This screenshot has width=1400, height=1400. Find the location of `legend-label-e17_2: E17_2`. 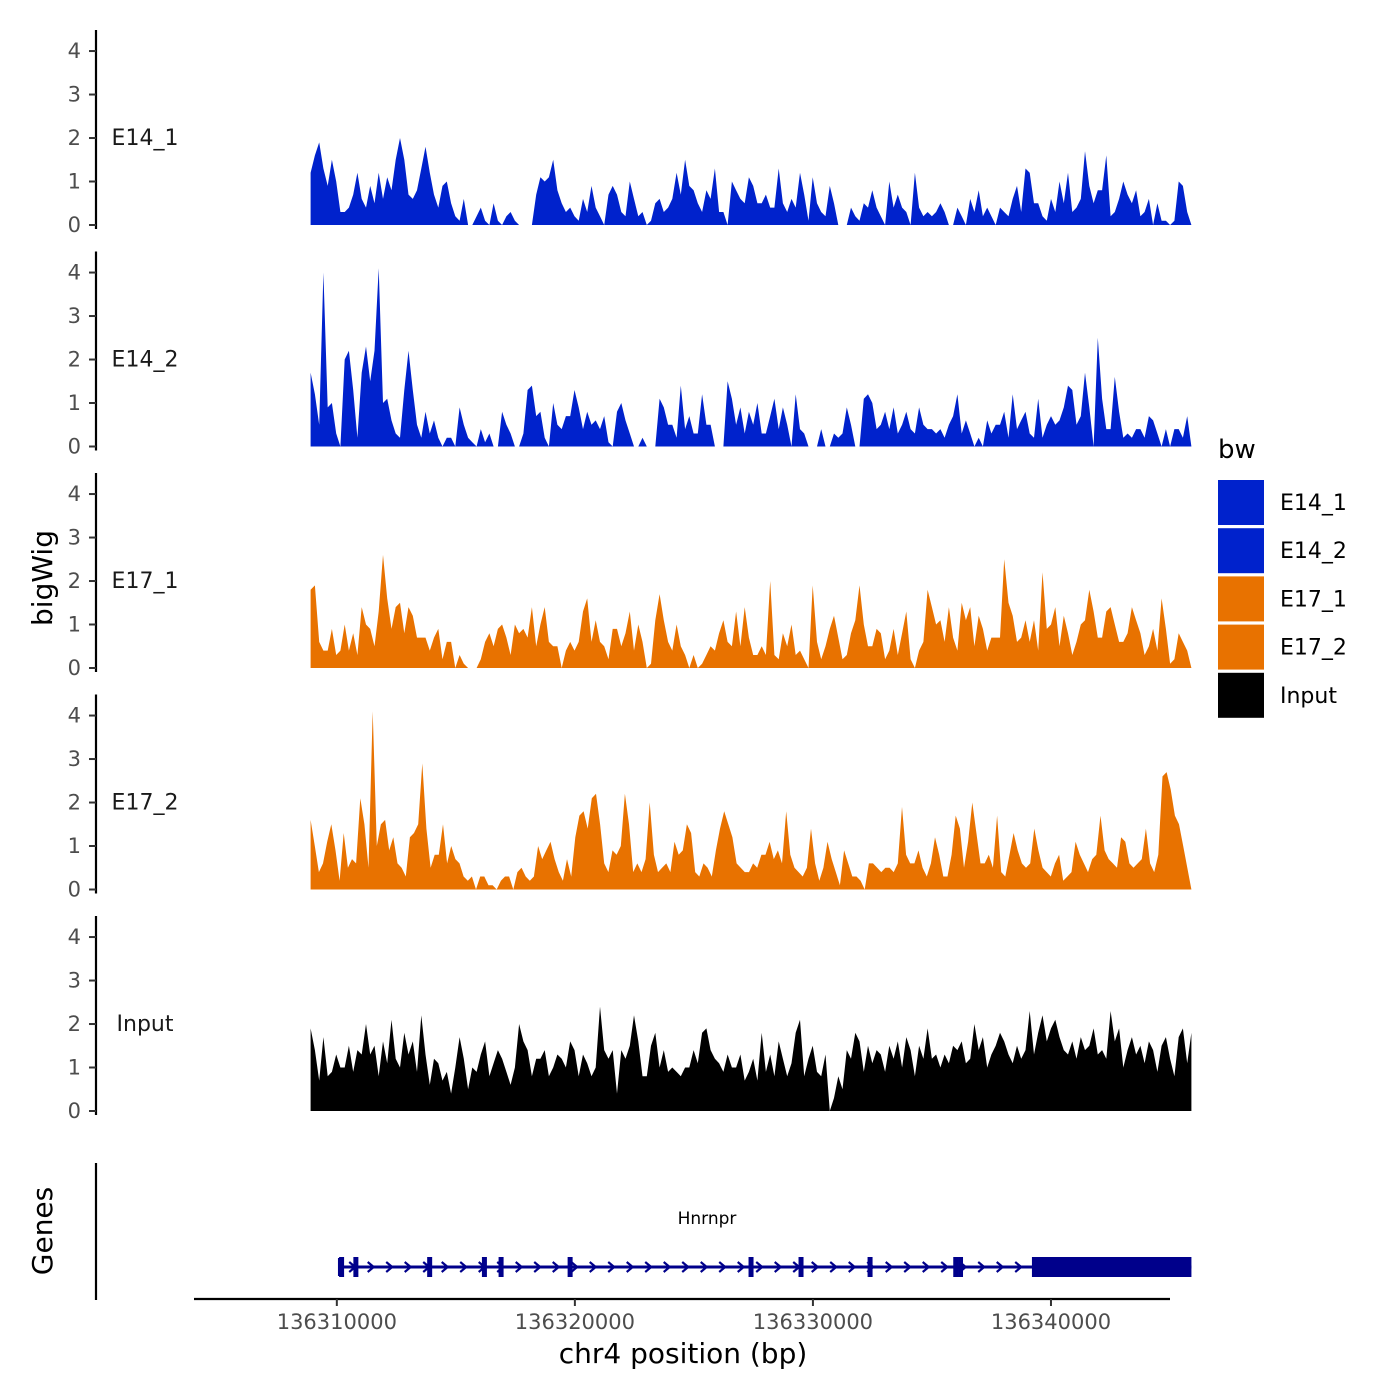

legend-label-e17_2: E17_2 is located at coordinates (1313, 648).